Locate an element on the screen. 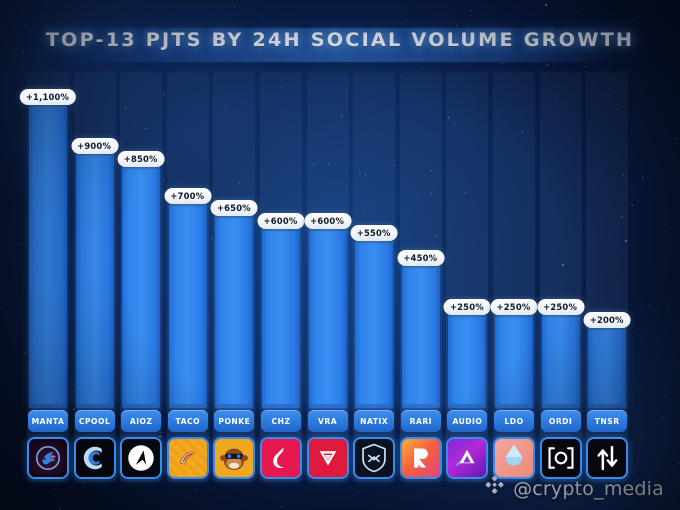  ordi-logo-icon is located at coordinates (560, 458).